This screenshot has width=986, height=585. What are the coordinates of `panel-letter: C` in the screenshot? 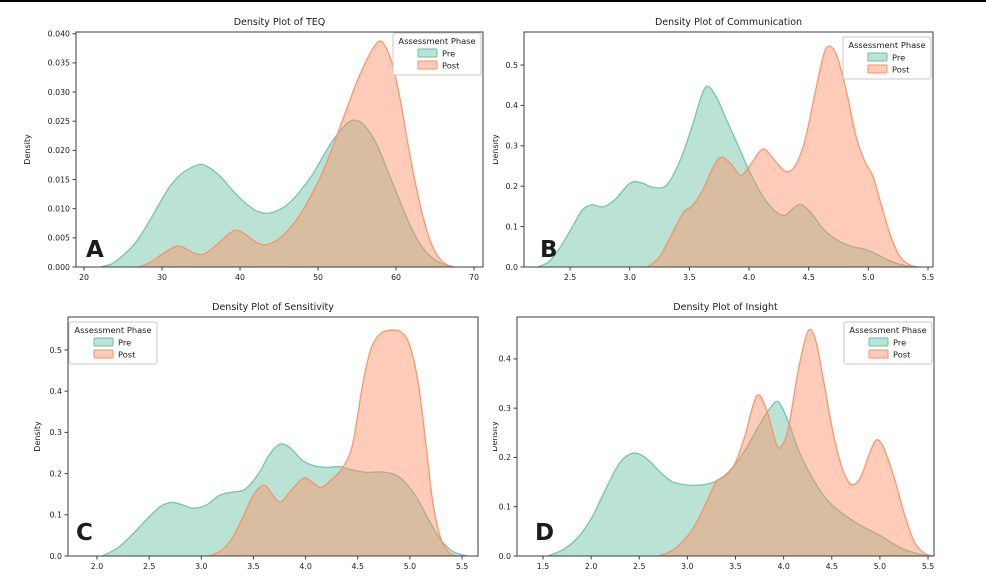 It's located at (84, 533).